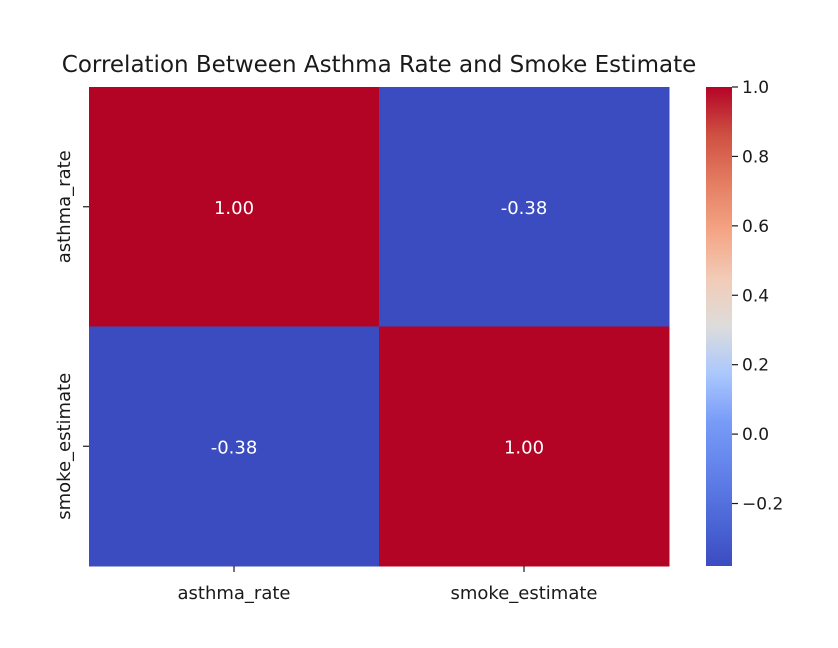  I want to click on colorbar-tick-label: 0.2, so click(755, 366).